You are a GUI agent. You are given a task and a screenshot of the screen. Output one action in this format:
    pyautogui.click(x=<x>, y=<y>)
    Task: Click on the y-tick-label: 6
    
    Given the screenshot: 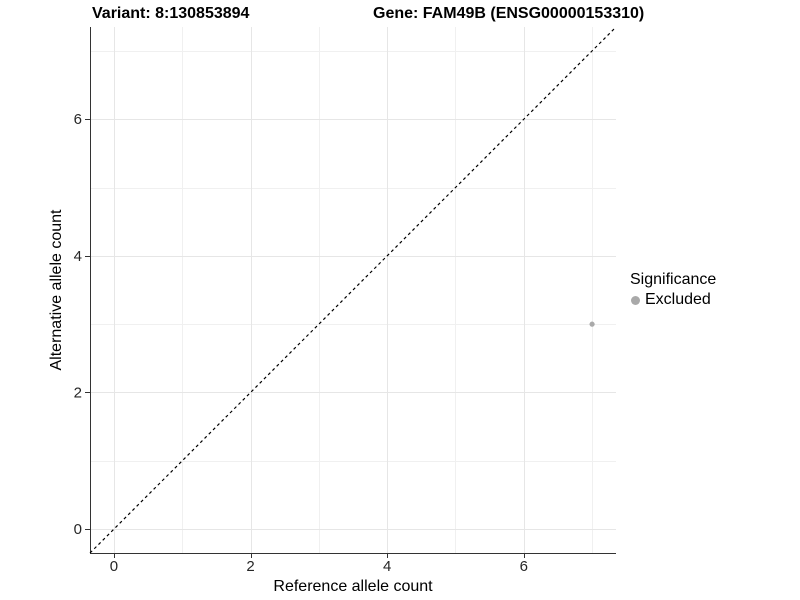 What is the action you would take?
    pyautogui.click(x=78, y=119)
    